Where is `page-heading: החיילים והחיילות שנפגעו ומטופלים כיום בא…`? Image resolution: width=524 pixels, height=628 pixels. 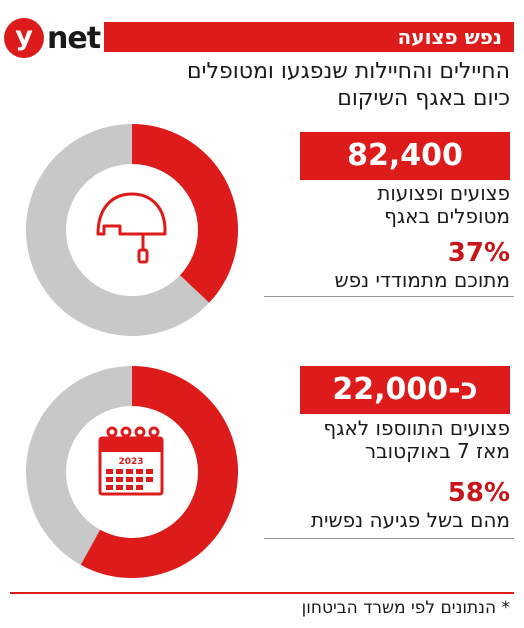 page-heading: החיילים והחיילות שנפגעו ומטופלים כיום בא… is located at coordinates (310, 85).